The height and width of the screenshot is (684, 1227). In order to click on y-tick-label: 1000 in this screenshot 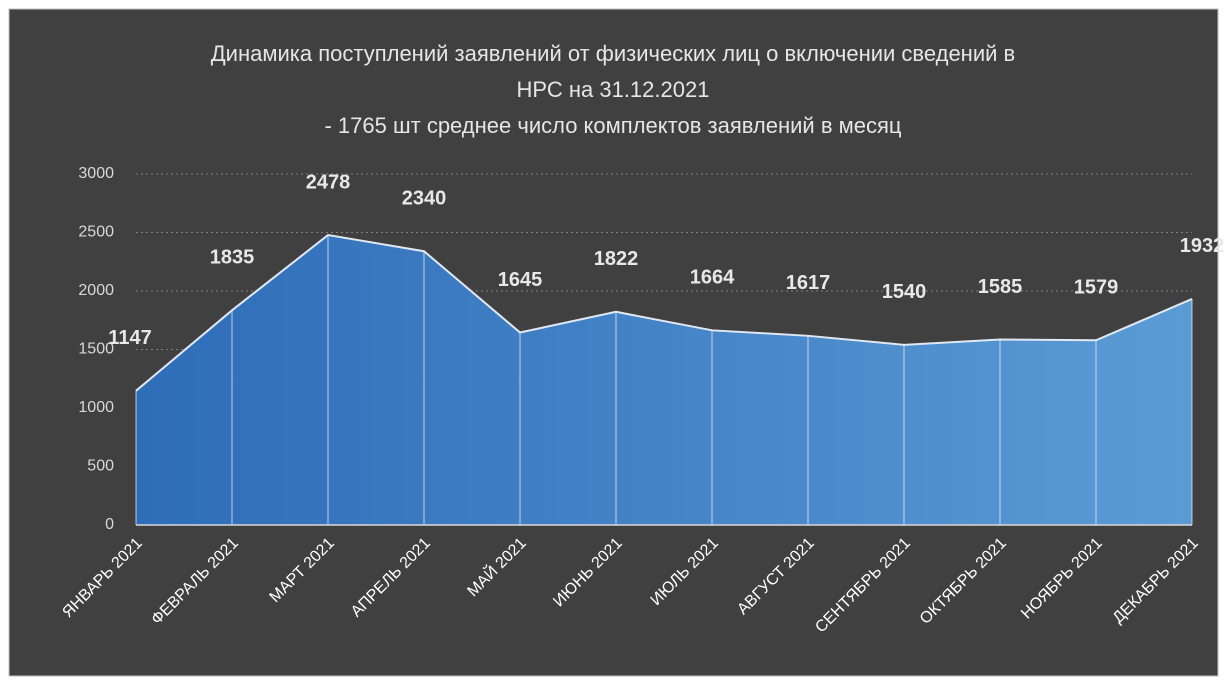, I will do `click(96, 407)`.